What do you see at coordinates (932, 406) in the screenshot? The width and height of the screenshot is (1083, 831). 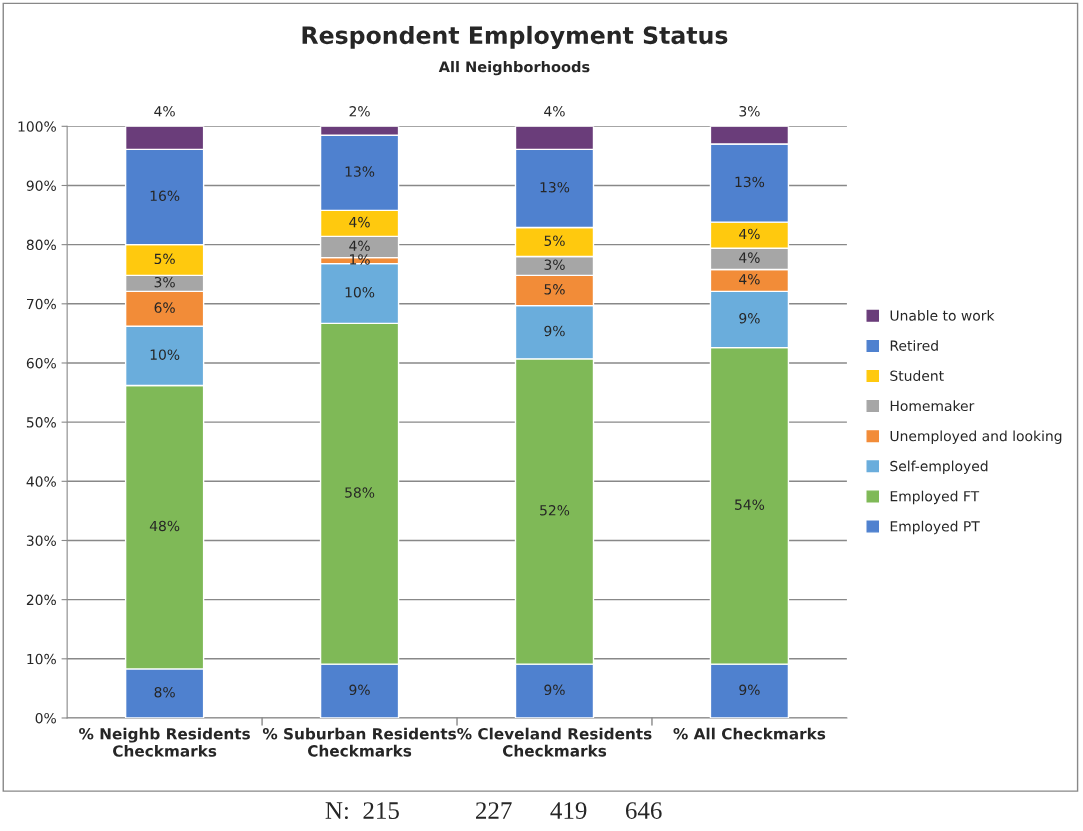 I see `legend-label: Homemaker` at bounding box center [932, 406].